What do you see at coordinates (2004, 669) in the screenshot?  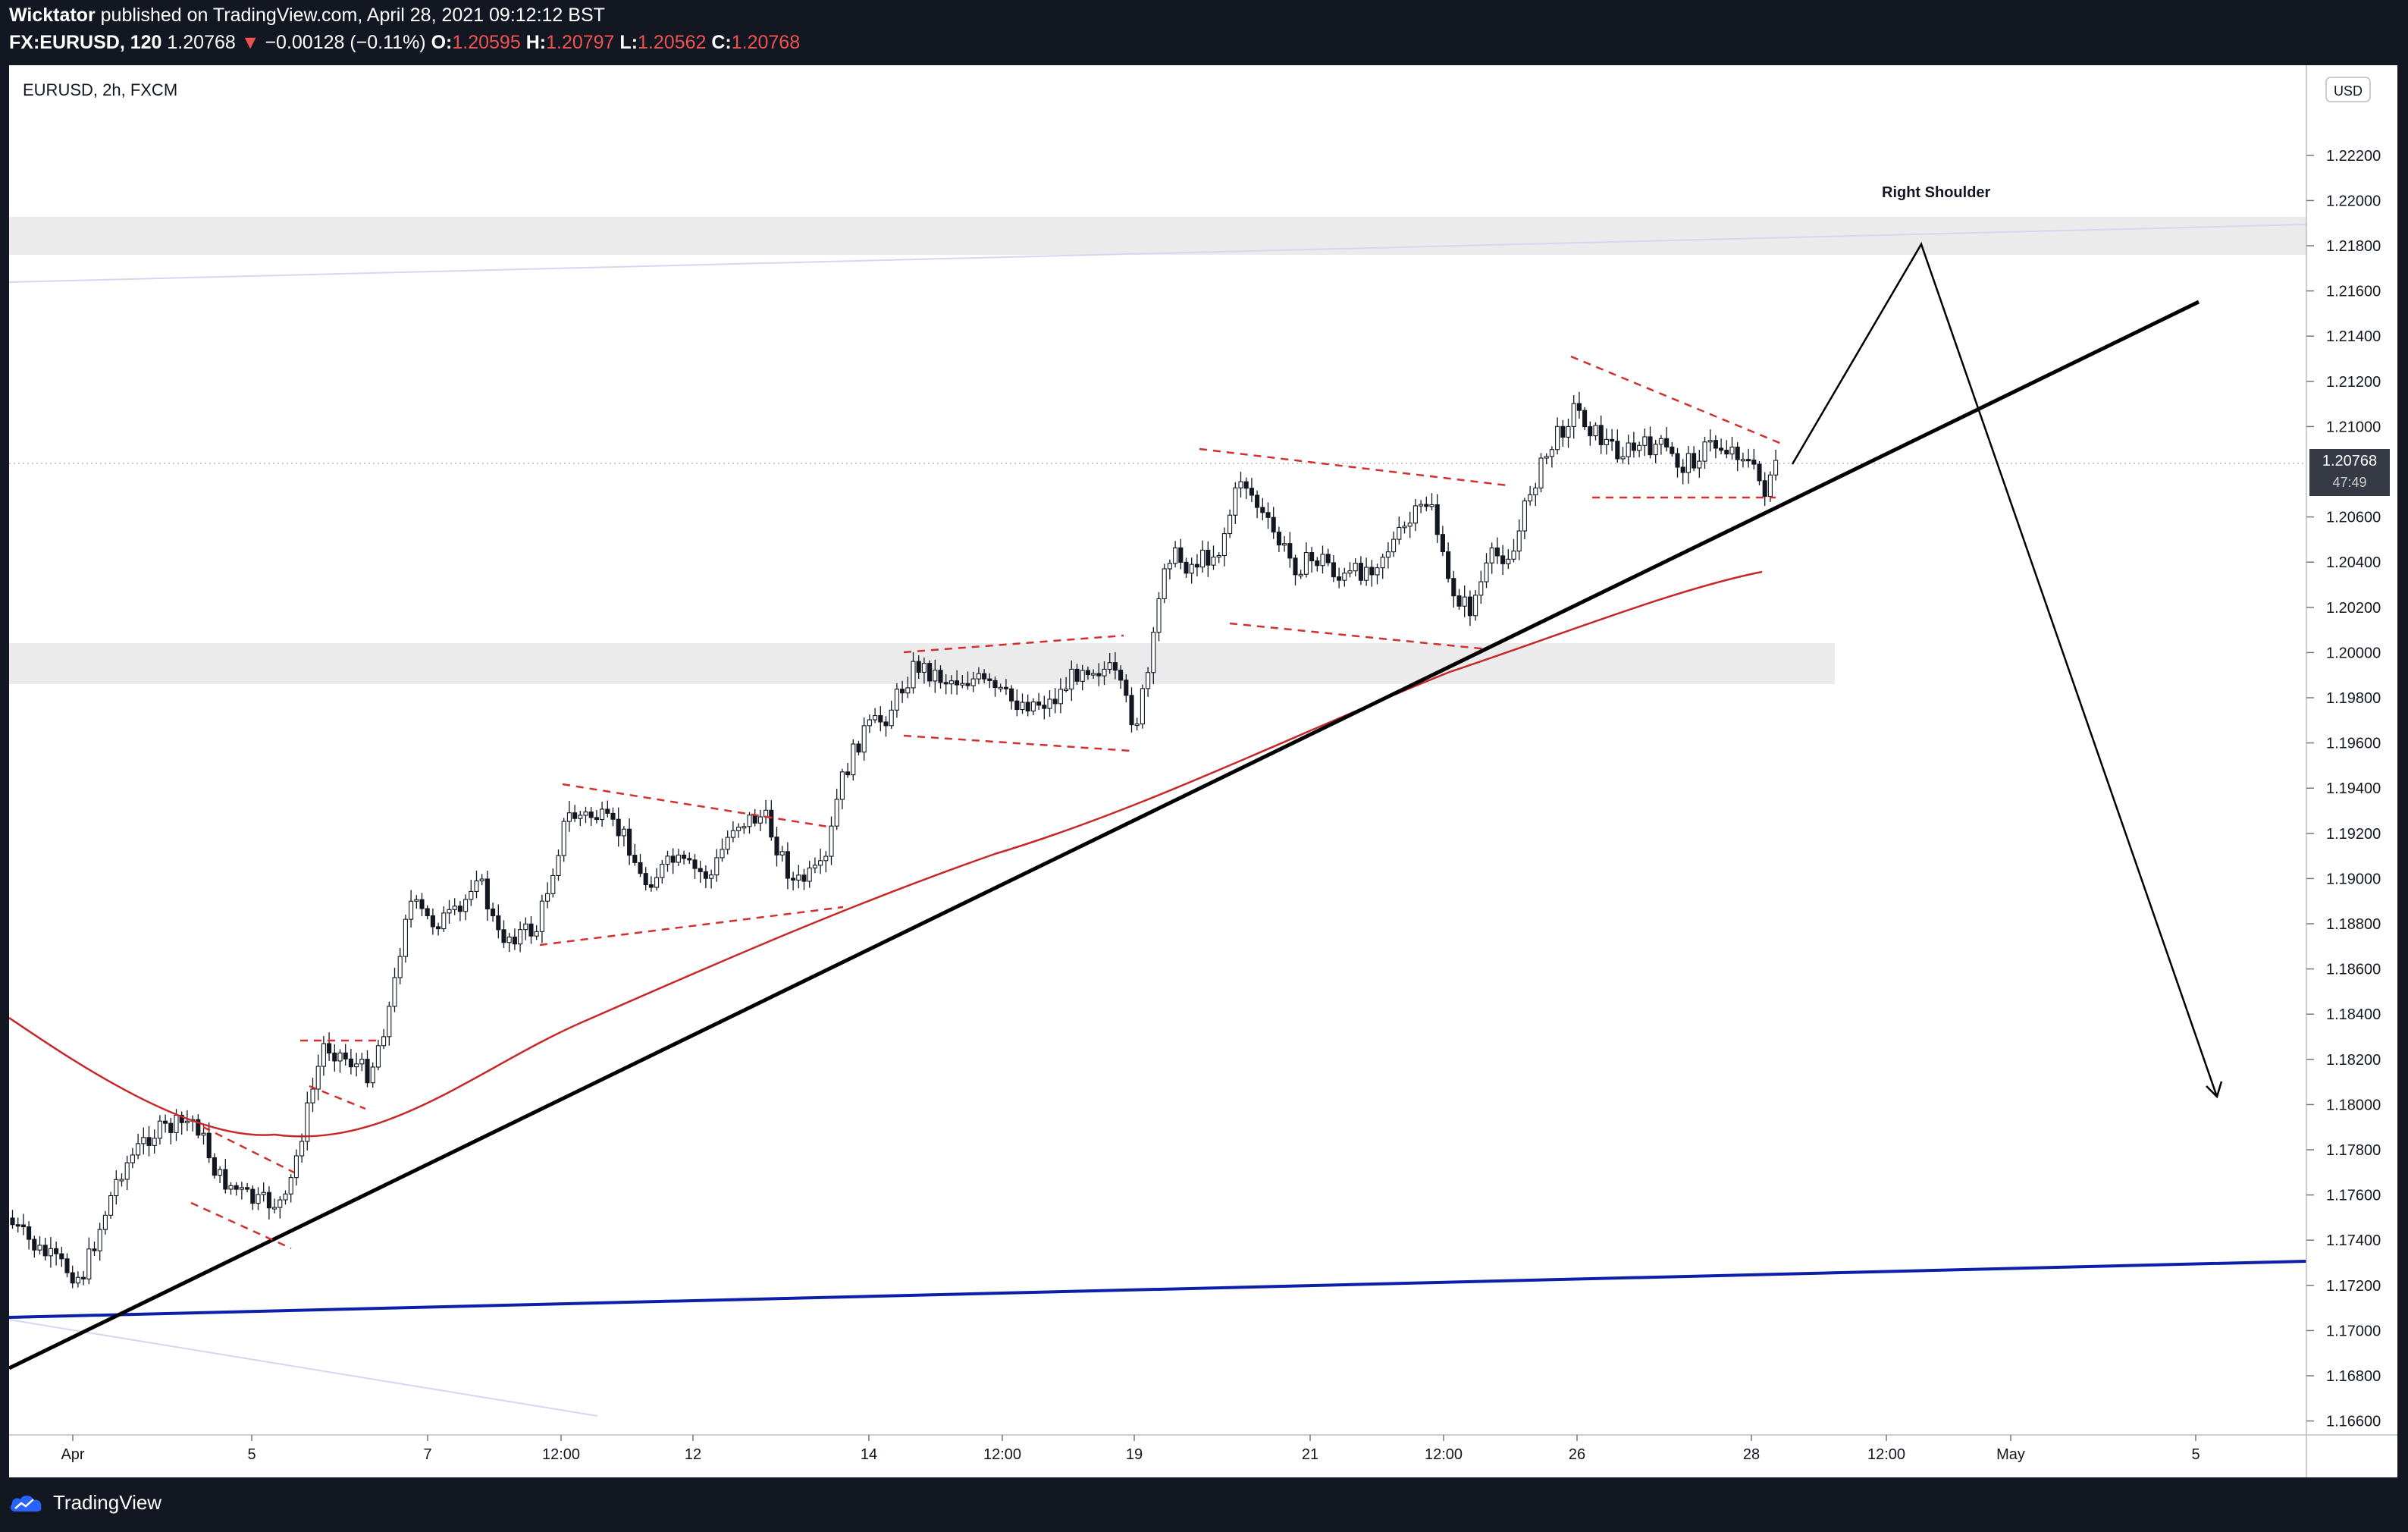 I see `projection-path` at bounding box center [2004, 669].